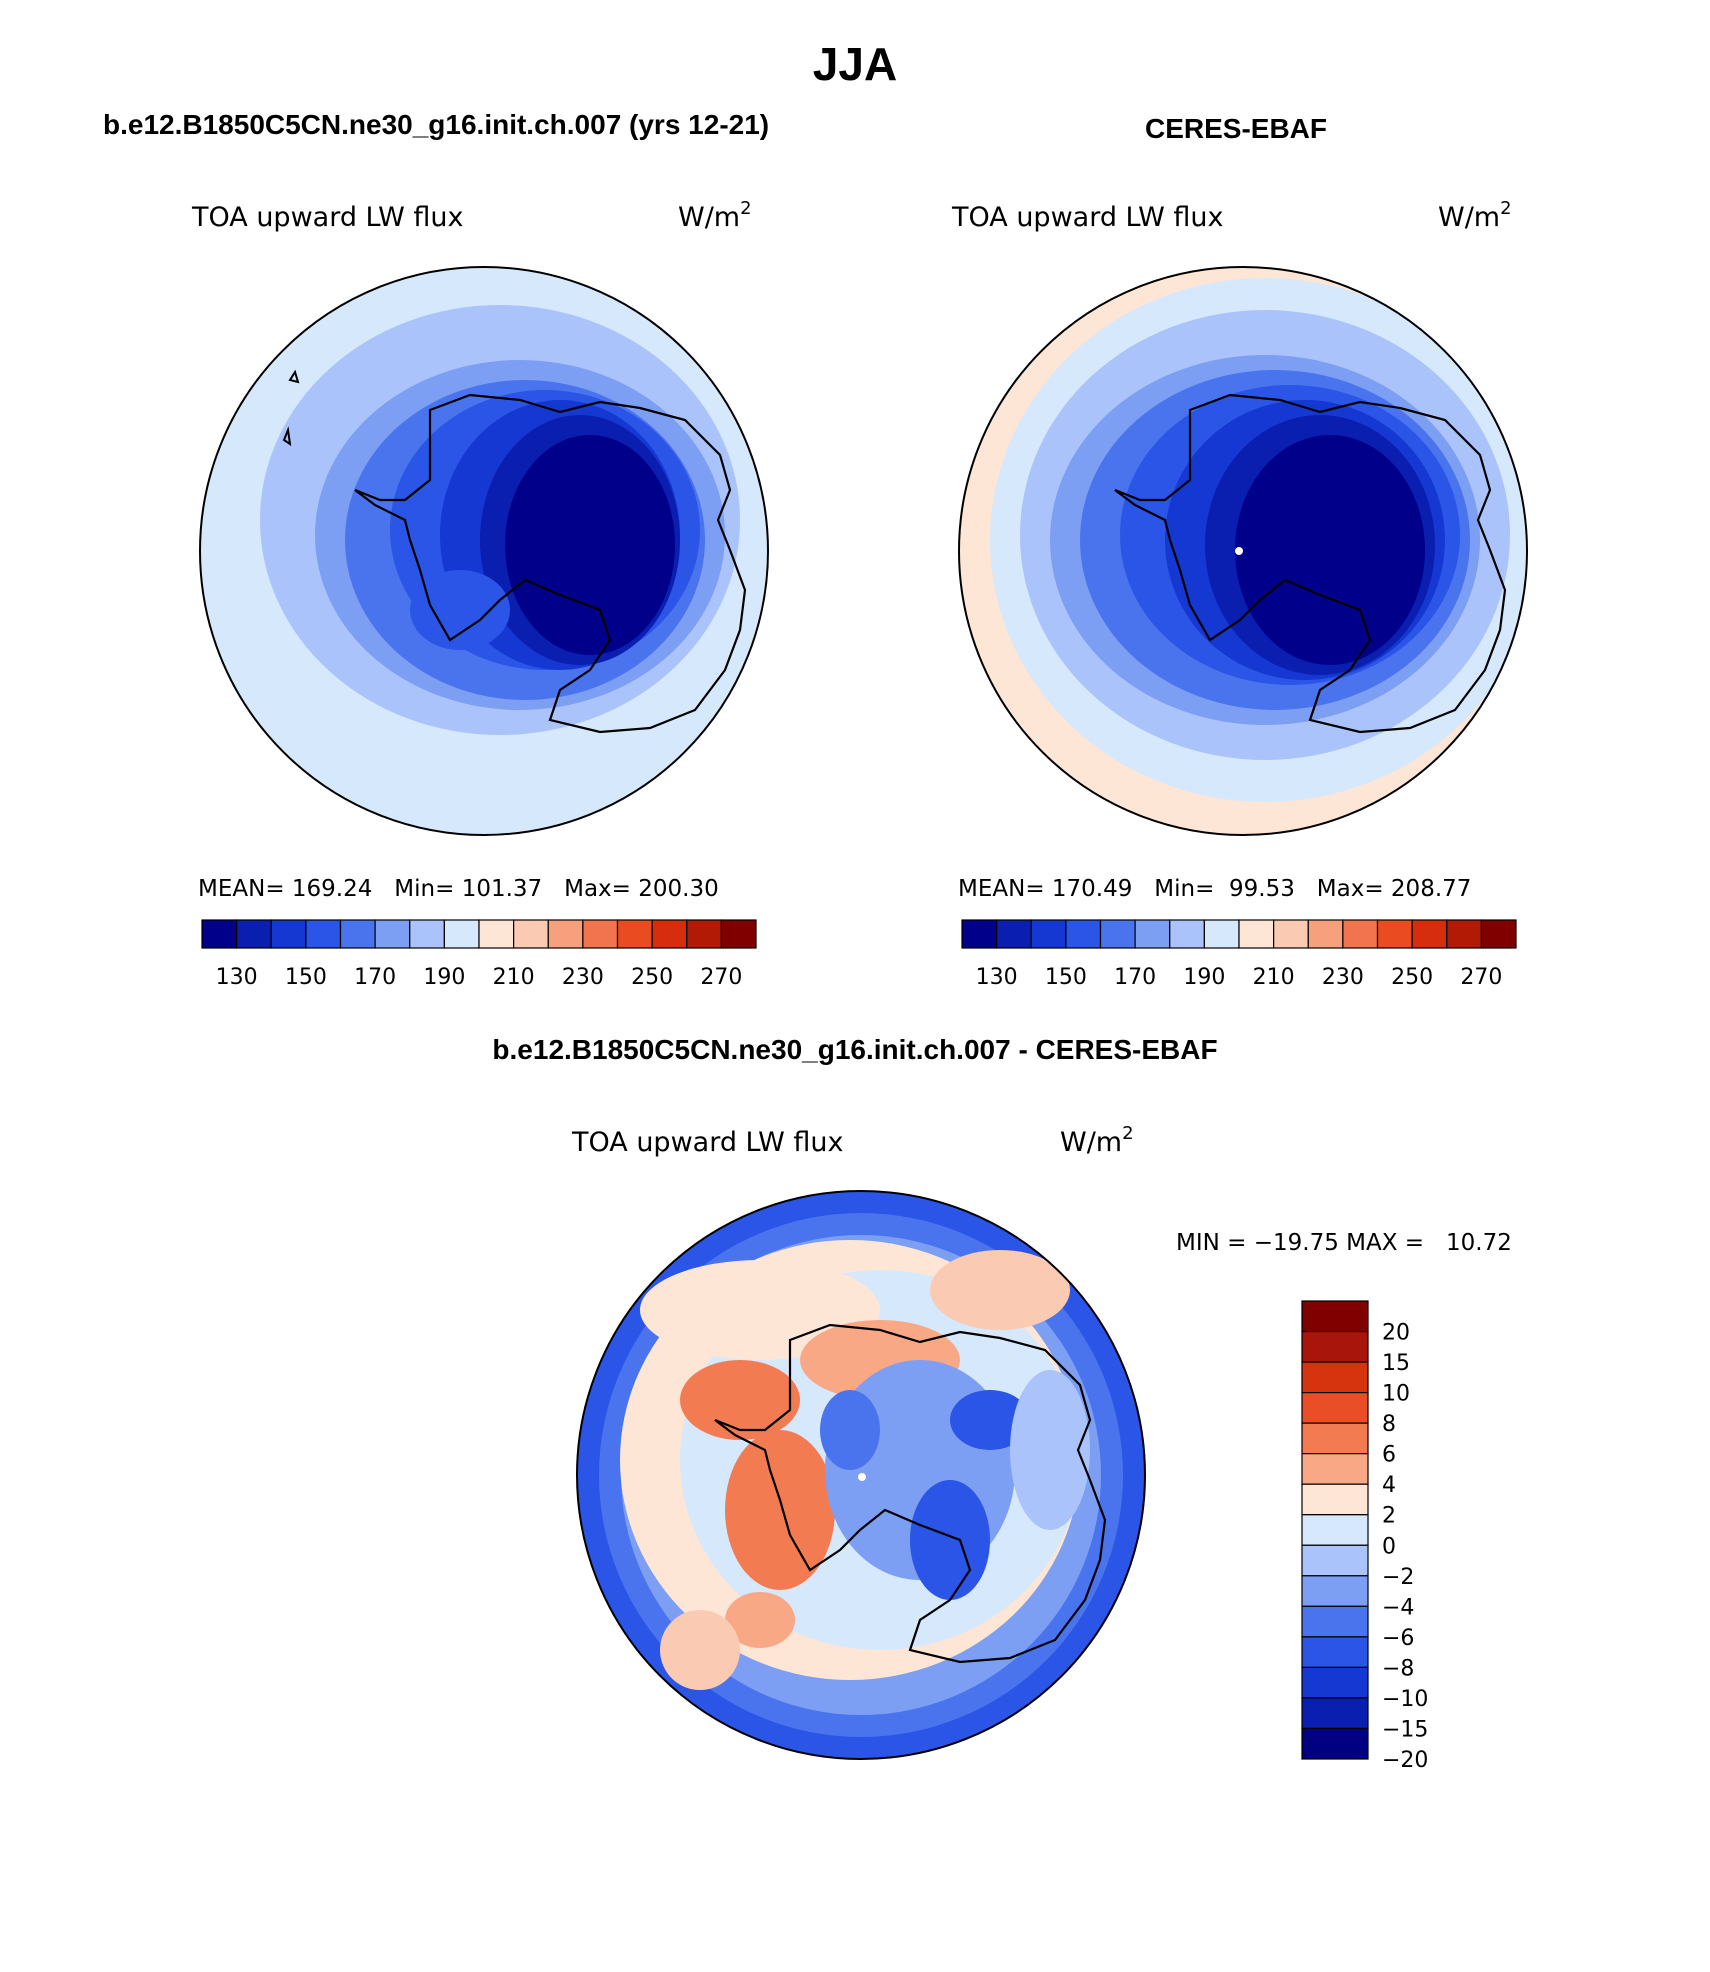 This screenshot has height=1972, width=1710. I want to click on colorbar-difference-tick-label: 4, so click(1389, 1485).